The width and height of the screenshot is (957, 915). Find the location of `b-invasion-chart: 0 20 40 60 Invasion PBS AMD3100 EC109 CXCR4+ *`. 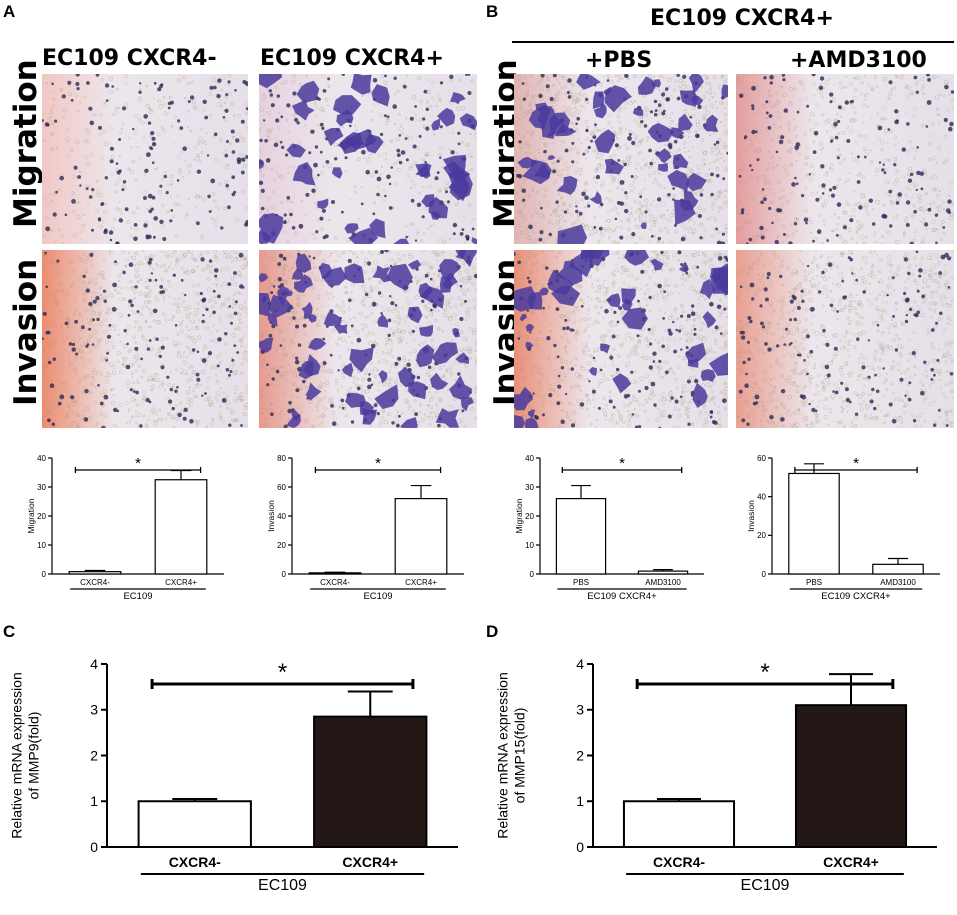

b-invasion-chart: 0 20 40 60 Invasion PBS AMD3100 EC109 CXCR4+ * is located at coordinates (838, 523).